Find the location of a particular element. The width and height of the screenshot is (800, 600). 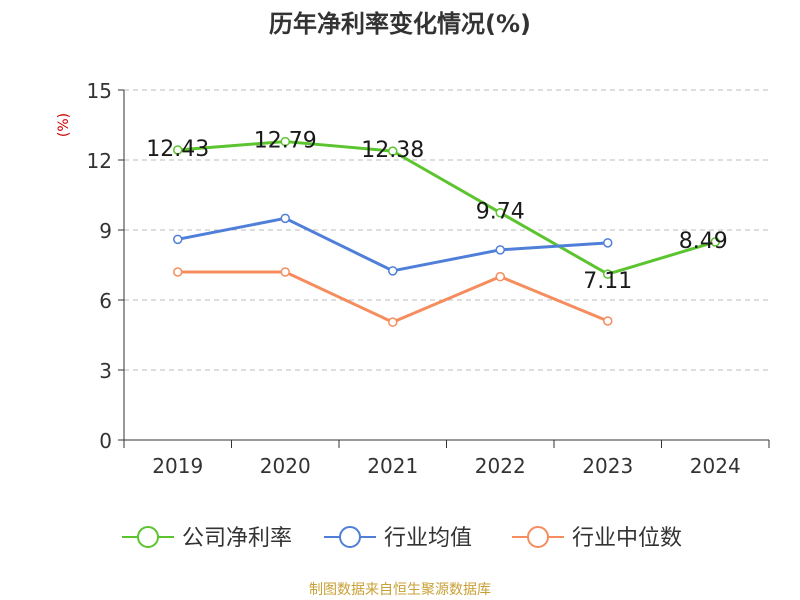

y-tick-label: 12 is located at coordinates (99, 161).